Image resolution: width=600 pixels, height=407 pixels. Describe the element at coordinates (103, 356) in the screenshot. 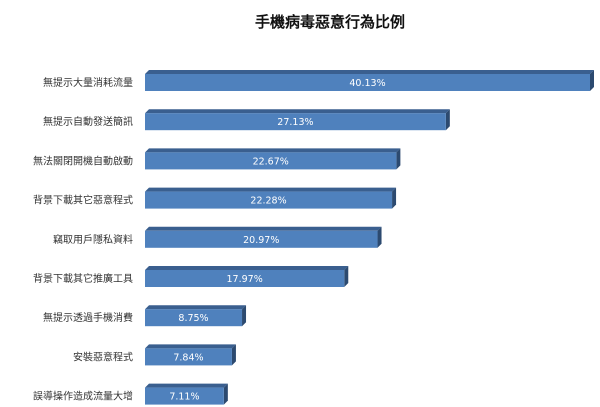

I see `category-label: 安裝惡意程式` at that location.